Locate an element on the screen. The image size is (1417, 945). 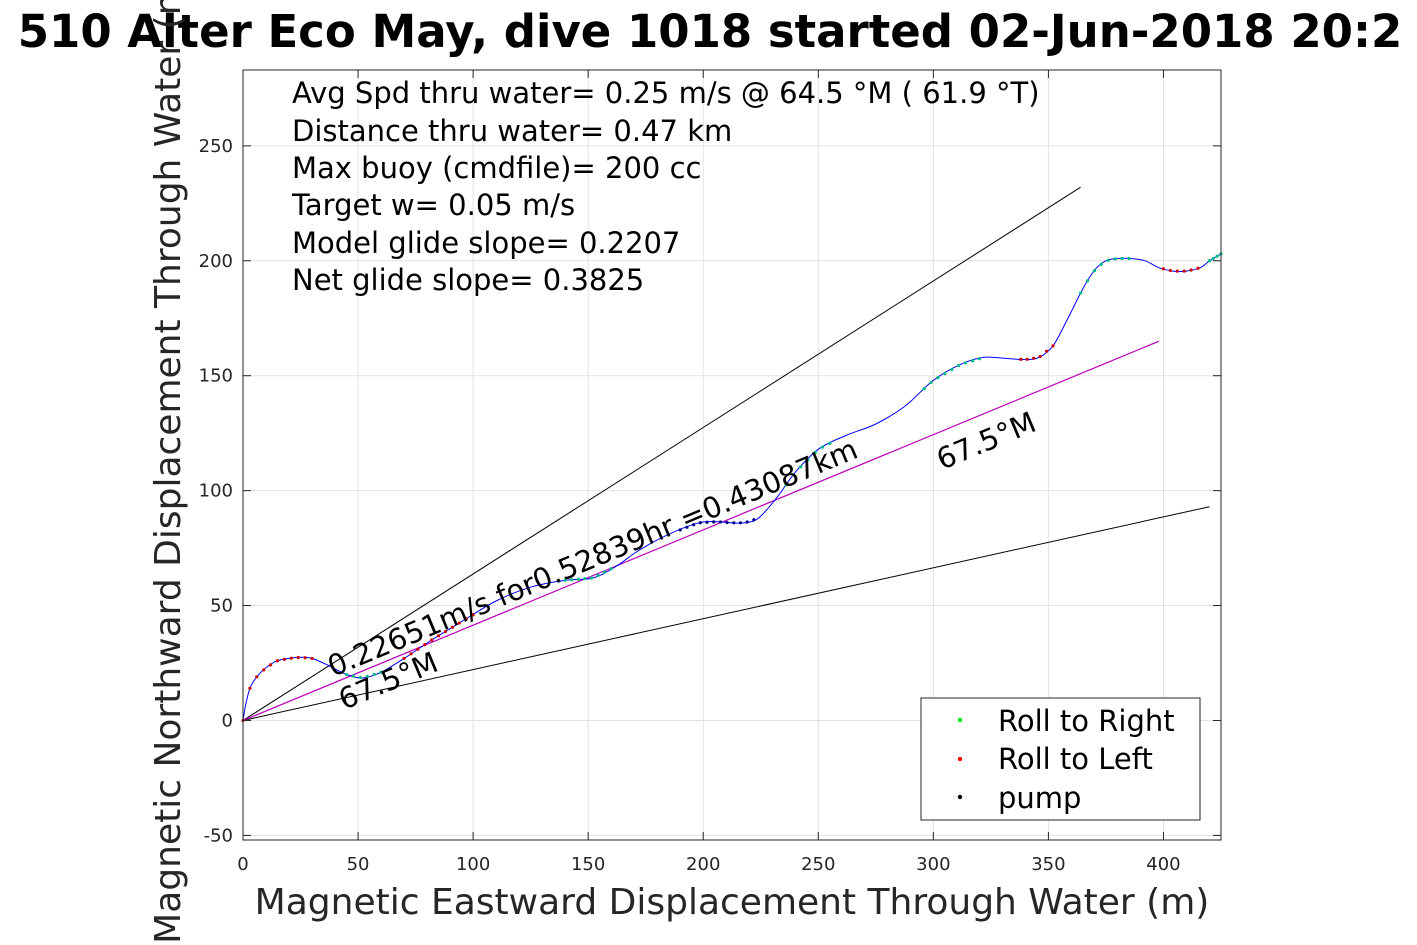
legend-label-pump: pump is located at coordinates (1039, 798).